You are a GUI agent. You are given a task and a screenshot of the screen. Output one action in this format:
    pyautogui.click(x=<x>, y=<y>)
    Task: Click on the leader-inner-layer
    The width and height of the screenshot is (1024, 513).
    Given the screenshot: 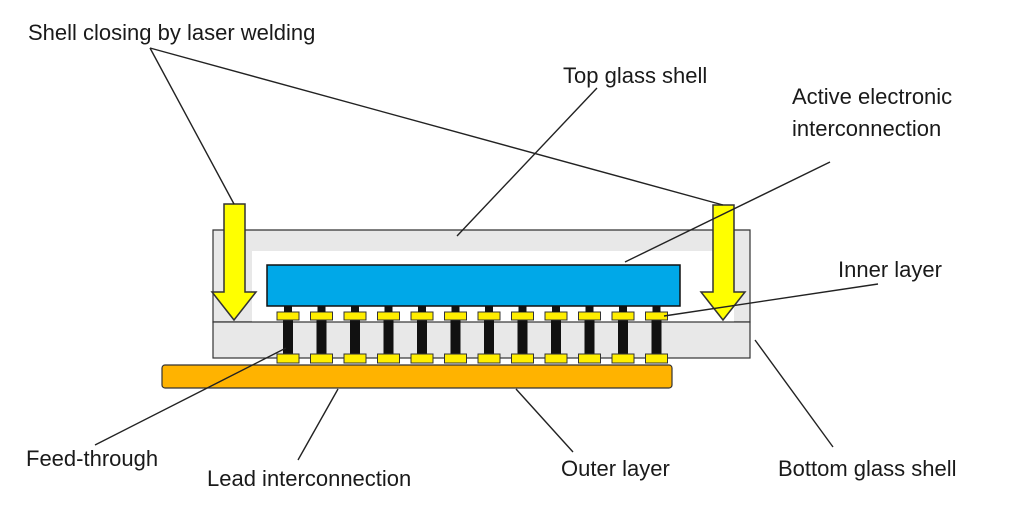 What is the action you would take?
    pyautogui.click(x=771, y=300)
    